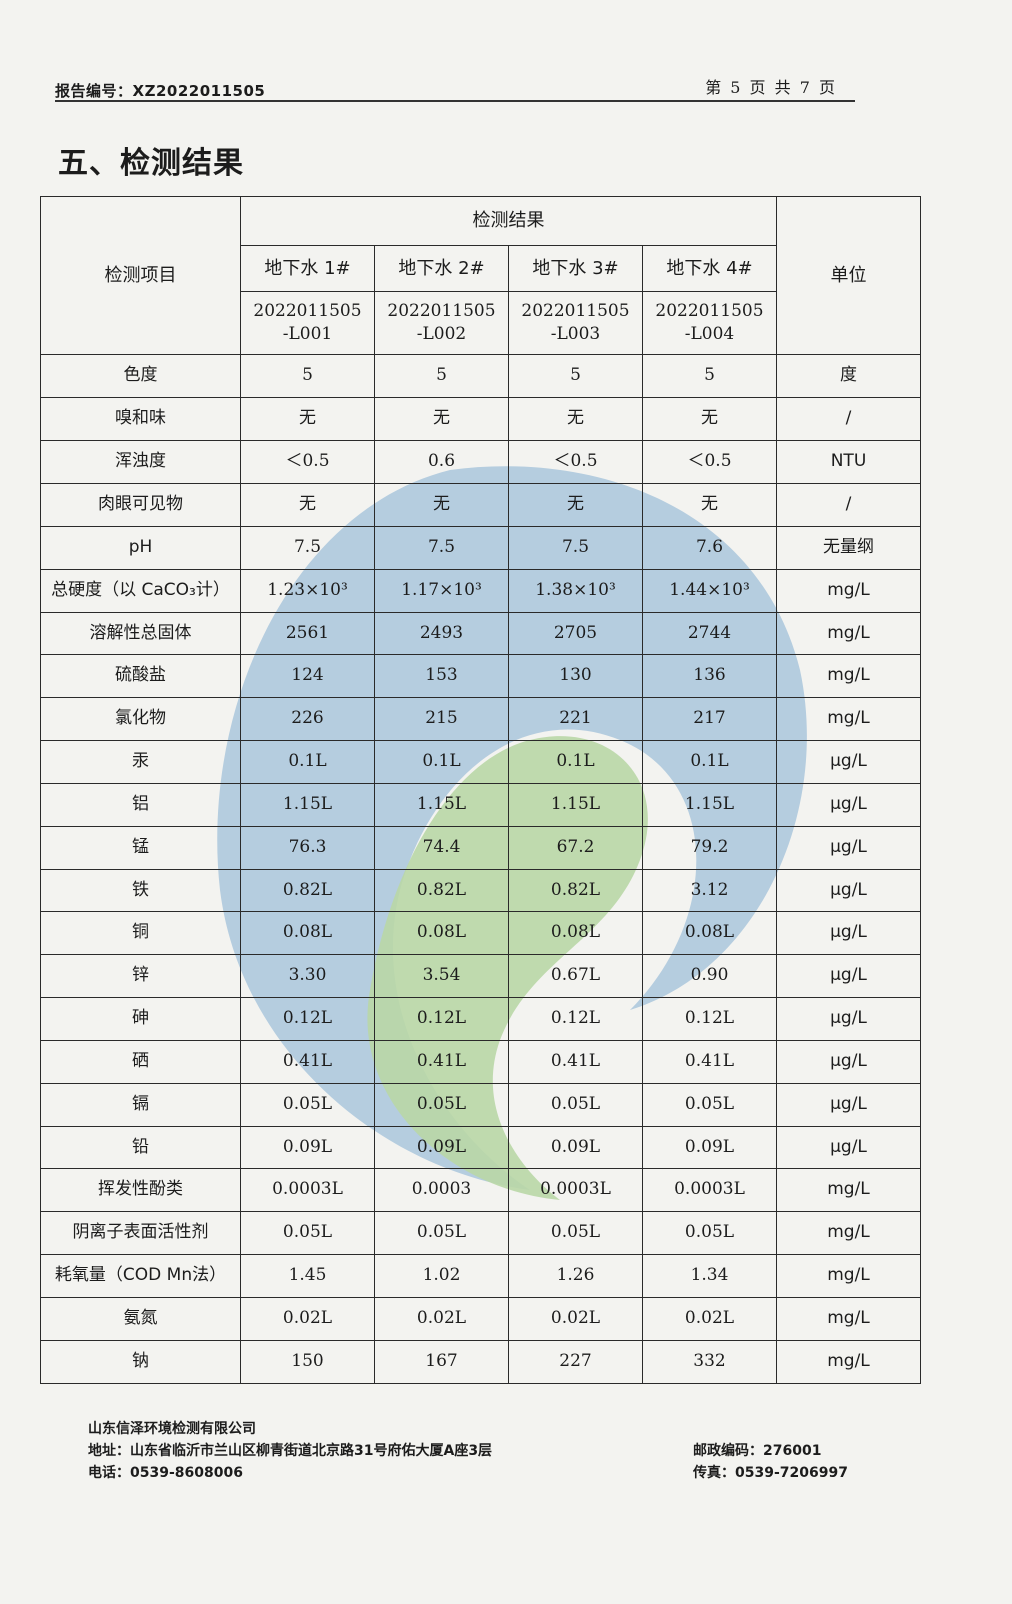  Describe the element at coordinates (140, 719) in the screenshot. I see `row-item: 氯化物` at that location.